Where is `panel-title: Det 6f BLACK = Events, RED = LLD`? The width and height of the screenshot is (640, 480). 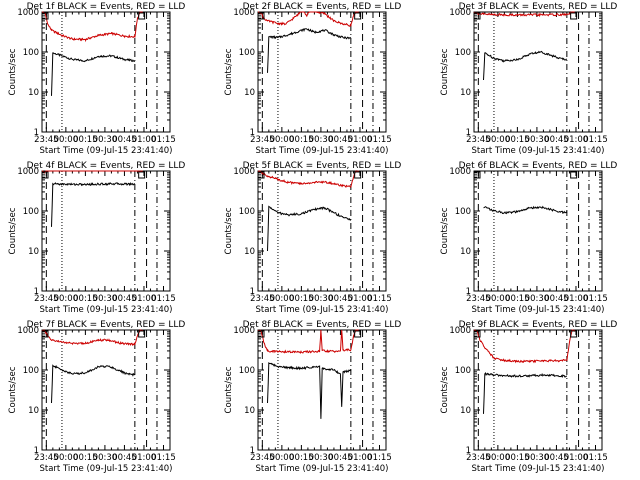
panel-title: Det 6f BLACK = Events, RED = LLD is located at coordinates (538, 166).